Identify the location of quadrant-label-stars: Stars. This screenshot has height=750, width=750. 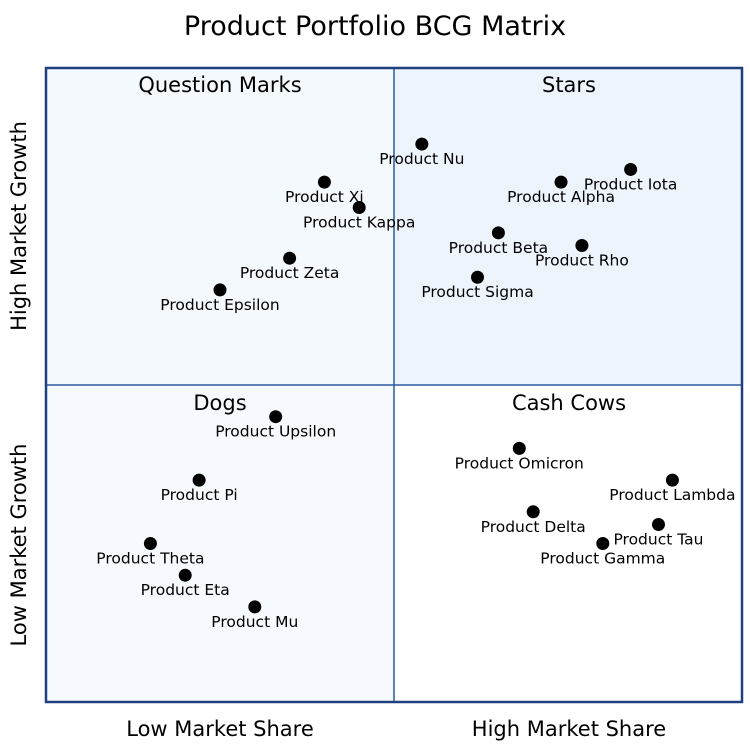
(569, 85).